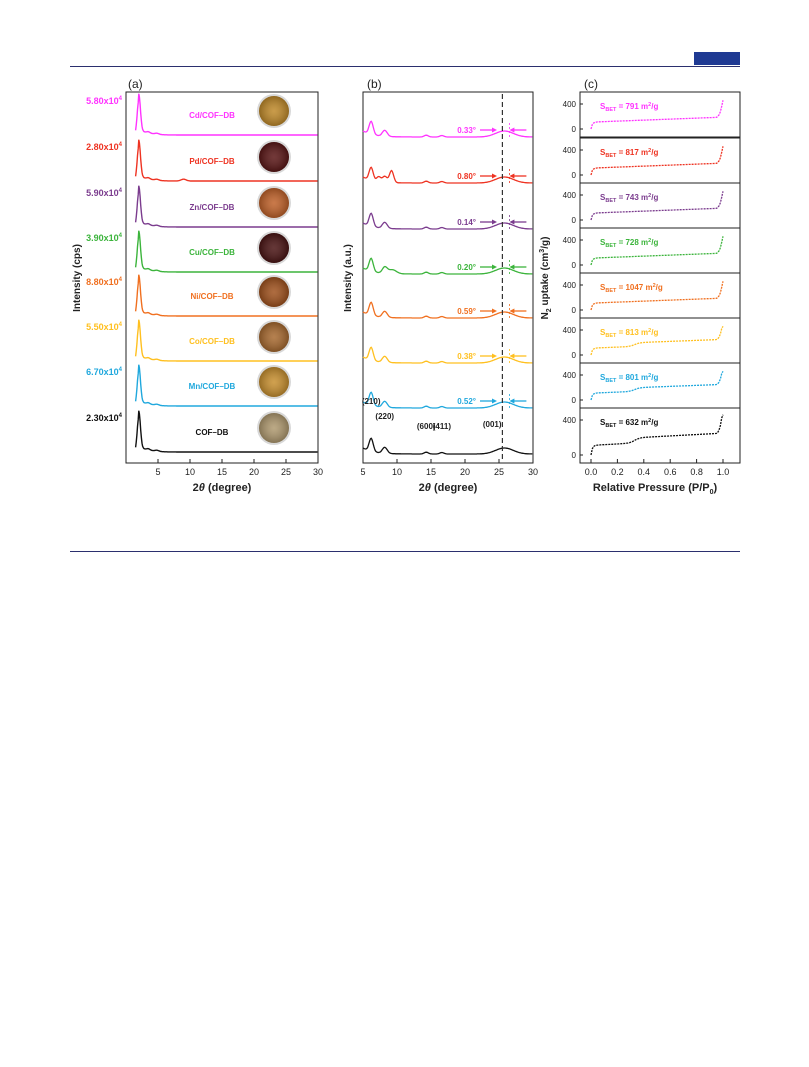 This screenshot has height=1067, width=809. I want to click on panel-b-peak-label: (411), so click(442, 426).